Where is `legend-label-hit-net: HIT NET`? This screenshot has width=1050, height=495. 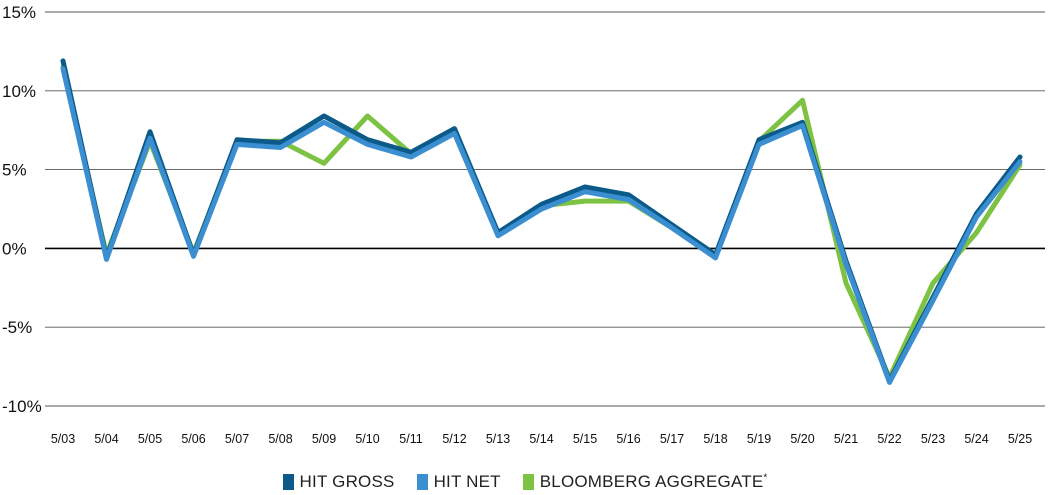 legend-label-hit-net: HIT NET is located at coordinates (467, 481).